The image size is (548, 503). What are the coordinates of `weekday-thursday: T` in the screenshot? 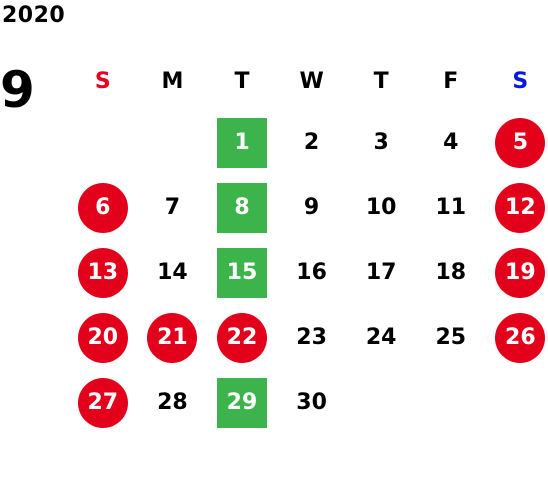 It's located at (381, 81).